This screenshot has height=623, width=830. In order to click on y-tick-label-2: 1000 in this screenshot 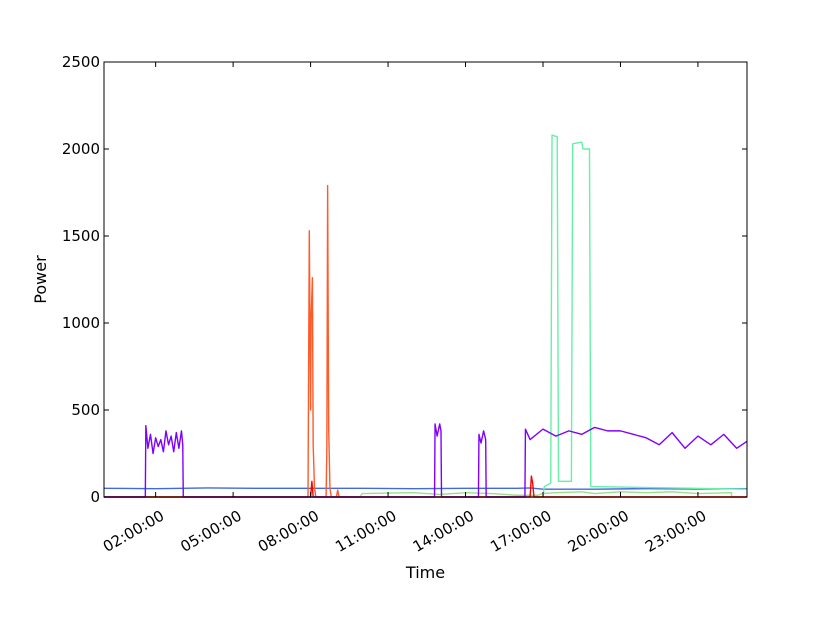, I will do `click(81, 323)`.